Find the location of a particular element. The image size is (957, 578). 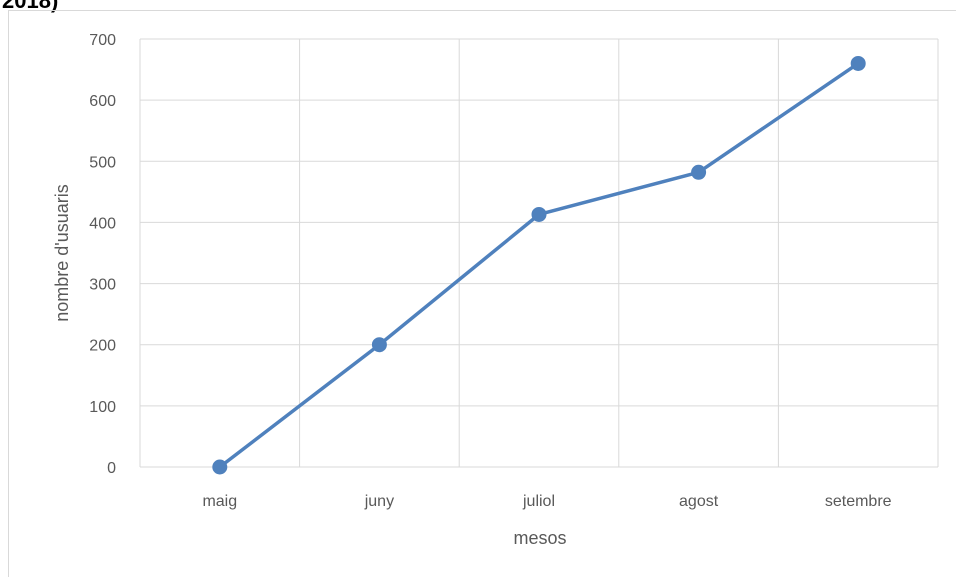

x-axis-title: mesos is located at coordinates (539, 538).